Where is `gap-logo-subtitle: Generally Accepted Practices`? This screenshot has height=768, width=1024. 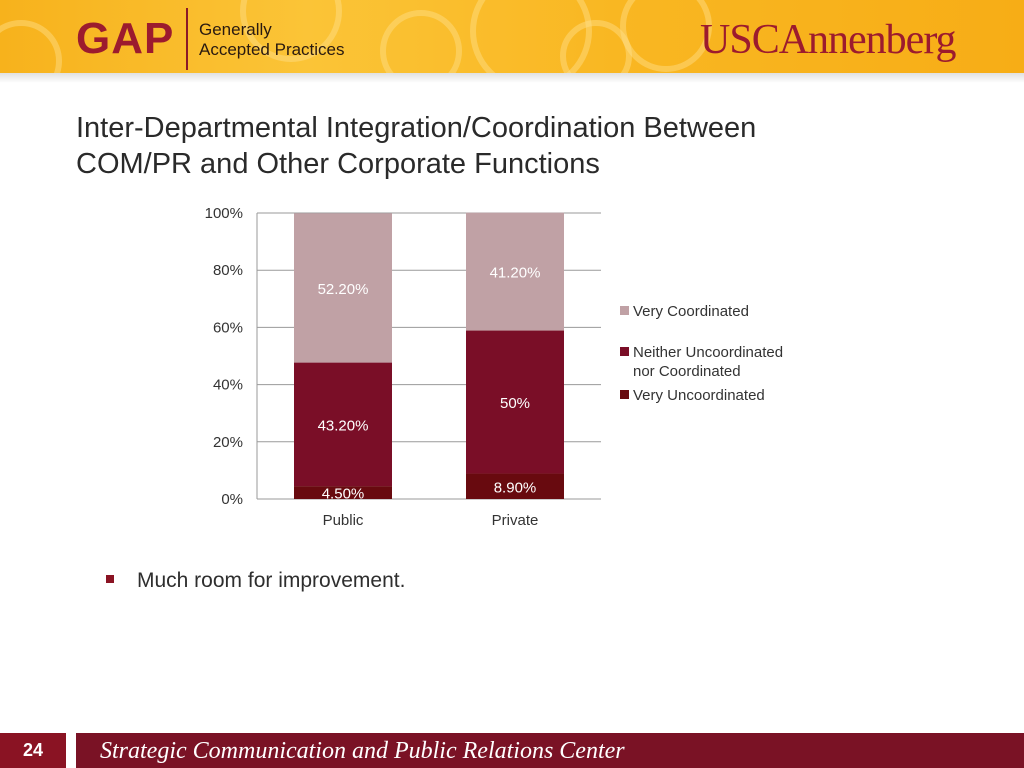
gap-logo-subtitle: Generally Accepted Practices is located at coordinates (272, 40).